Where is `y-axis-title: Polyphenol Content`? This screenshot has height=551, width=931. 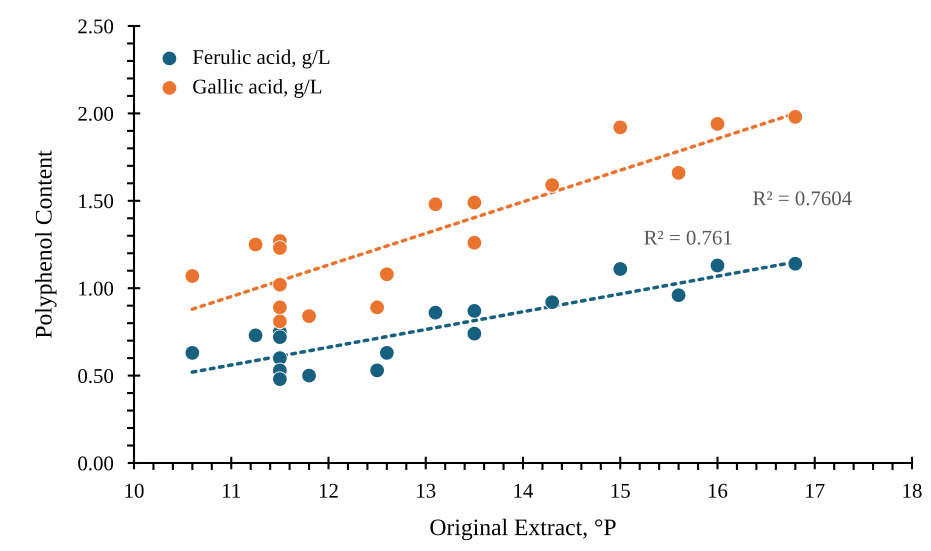 y-axis-title: Polyphenol Content is located at coordinates (46, 244).